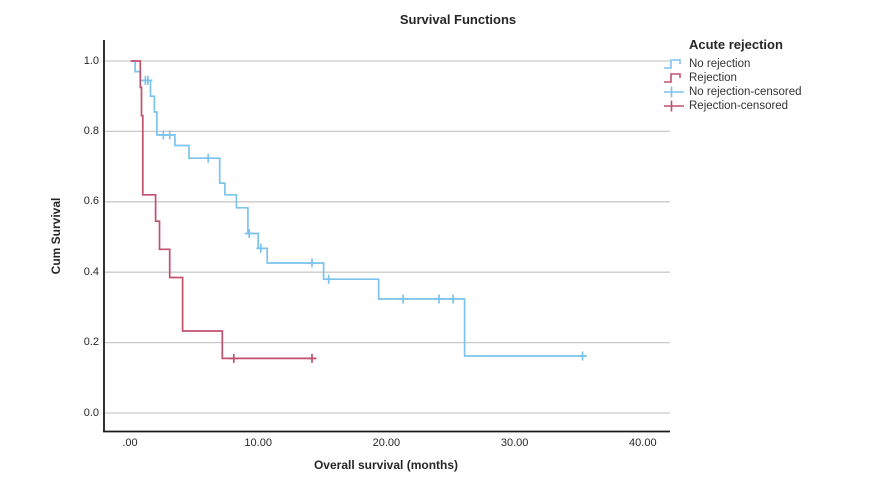 This screenshot has height=485, width=879. Describe the element at coordinates (770, 78) in the screenshot. I see `legend-item-rejection: Rejection` at that location.